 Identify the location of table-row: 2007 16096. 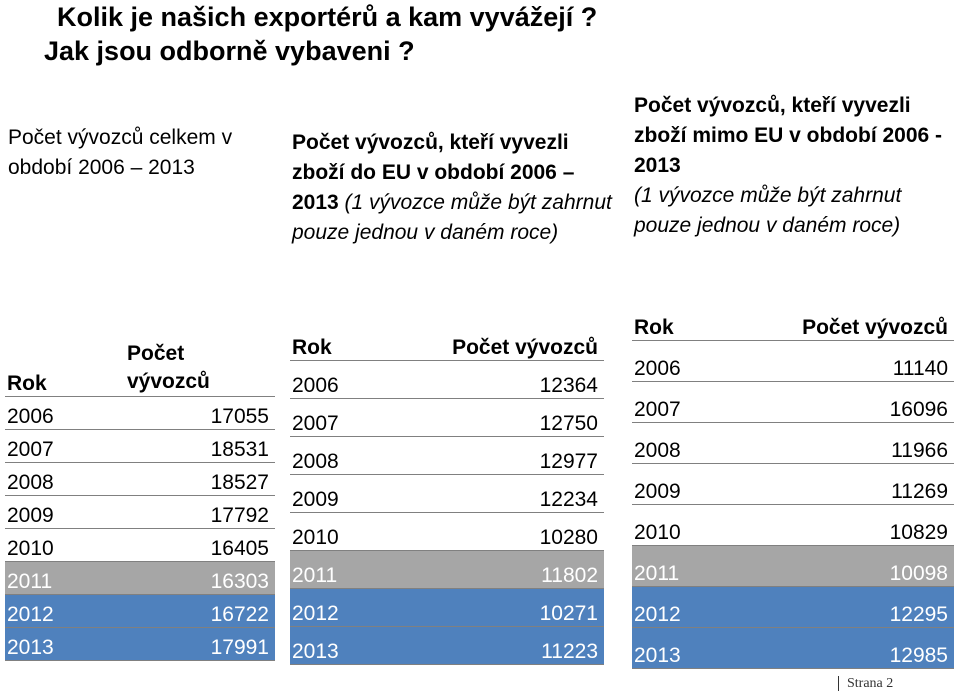
(793, 402).